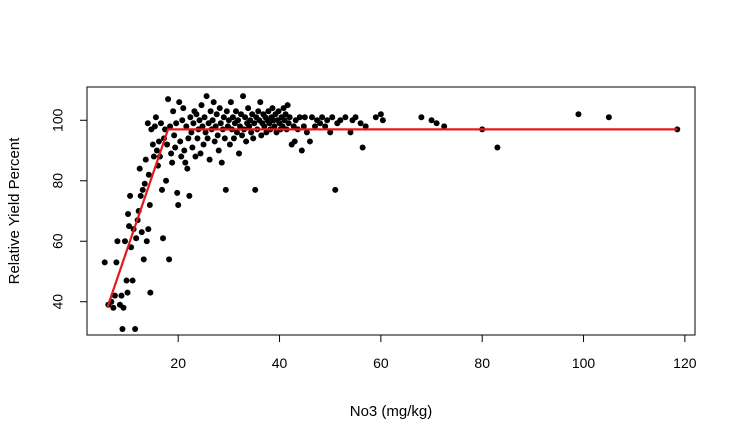 Image resolution: width=739 pixels, height=443 pixels. What do you see at coordinates (685, 363) in the screenshot?
I see `x-tick-label: 120` at bounding box center [685, 363].